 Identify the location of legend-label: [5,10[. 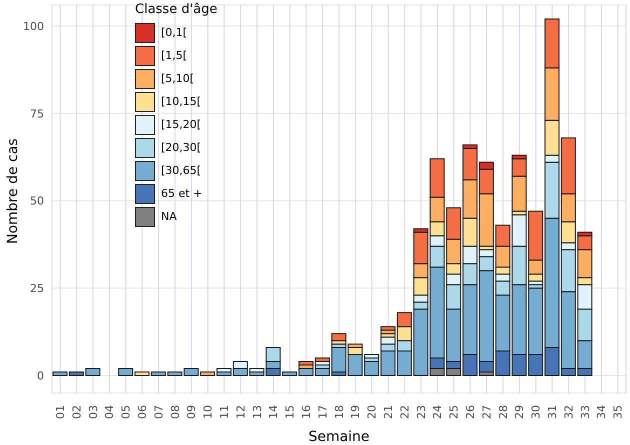
(177, 78).